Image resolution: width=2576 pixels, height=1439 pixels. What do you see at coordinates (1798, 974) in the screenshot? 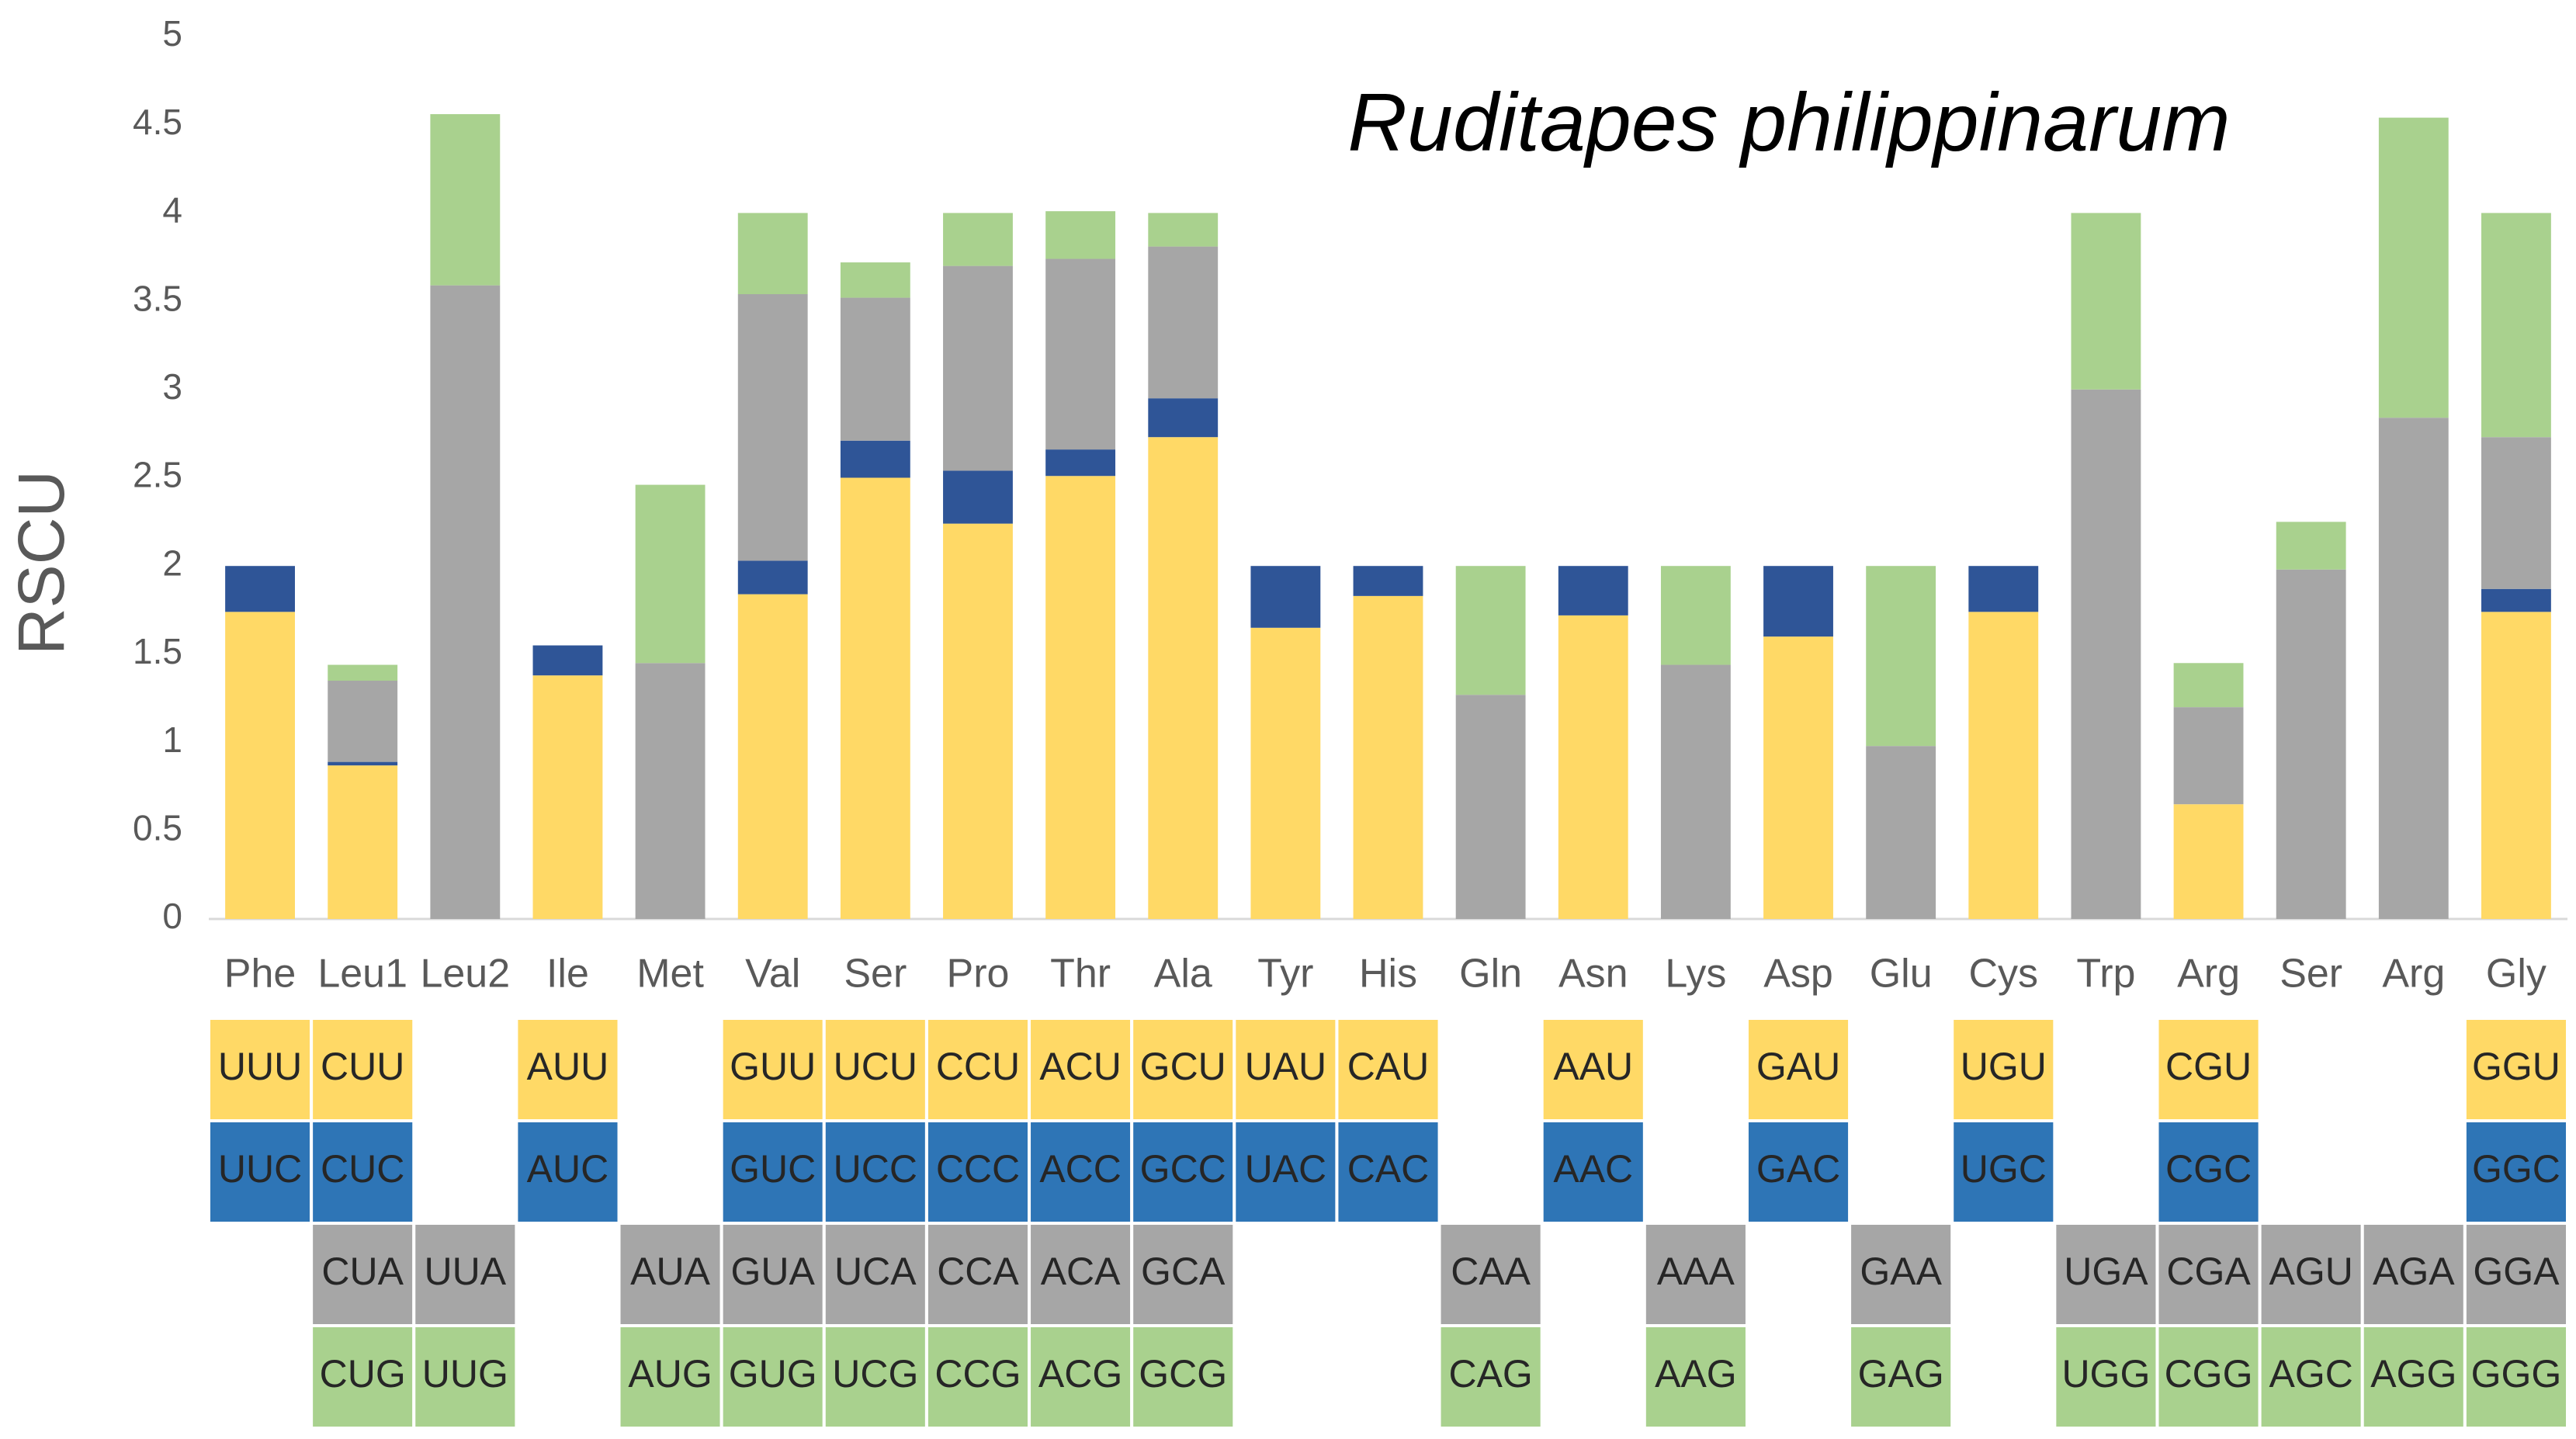
I see `x-tick-label: Asp` at bounding box center [1798, 974].